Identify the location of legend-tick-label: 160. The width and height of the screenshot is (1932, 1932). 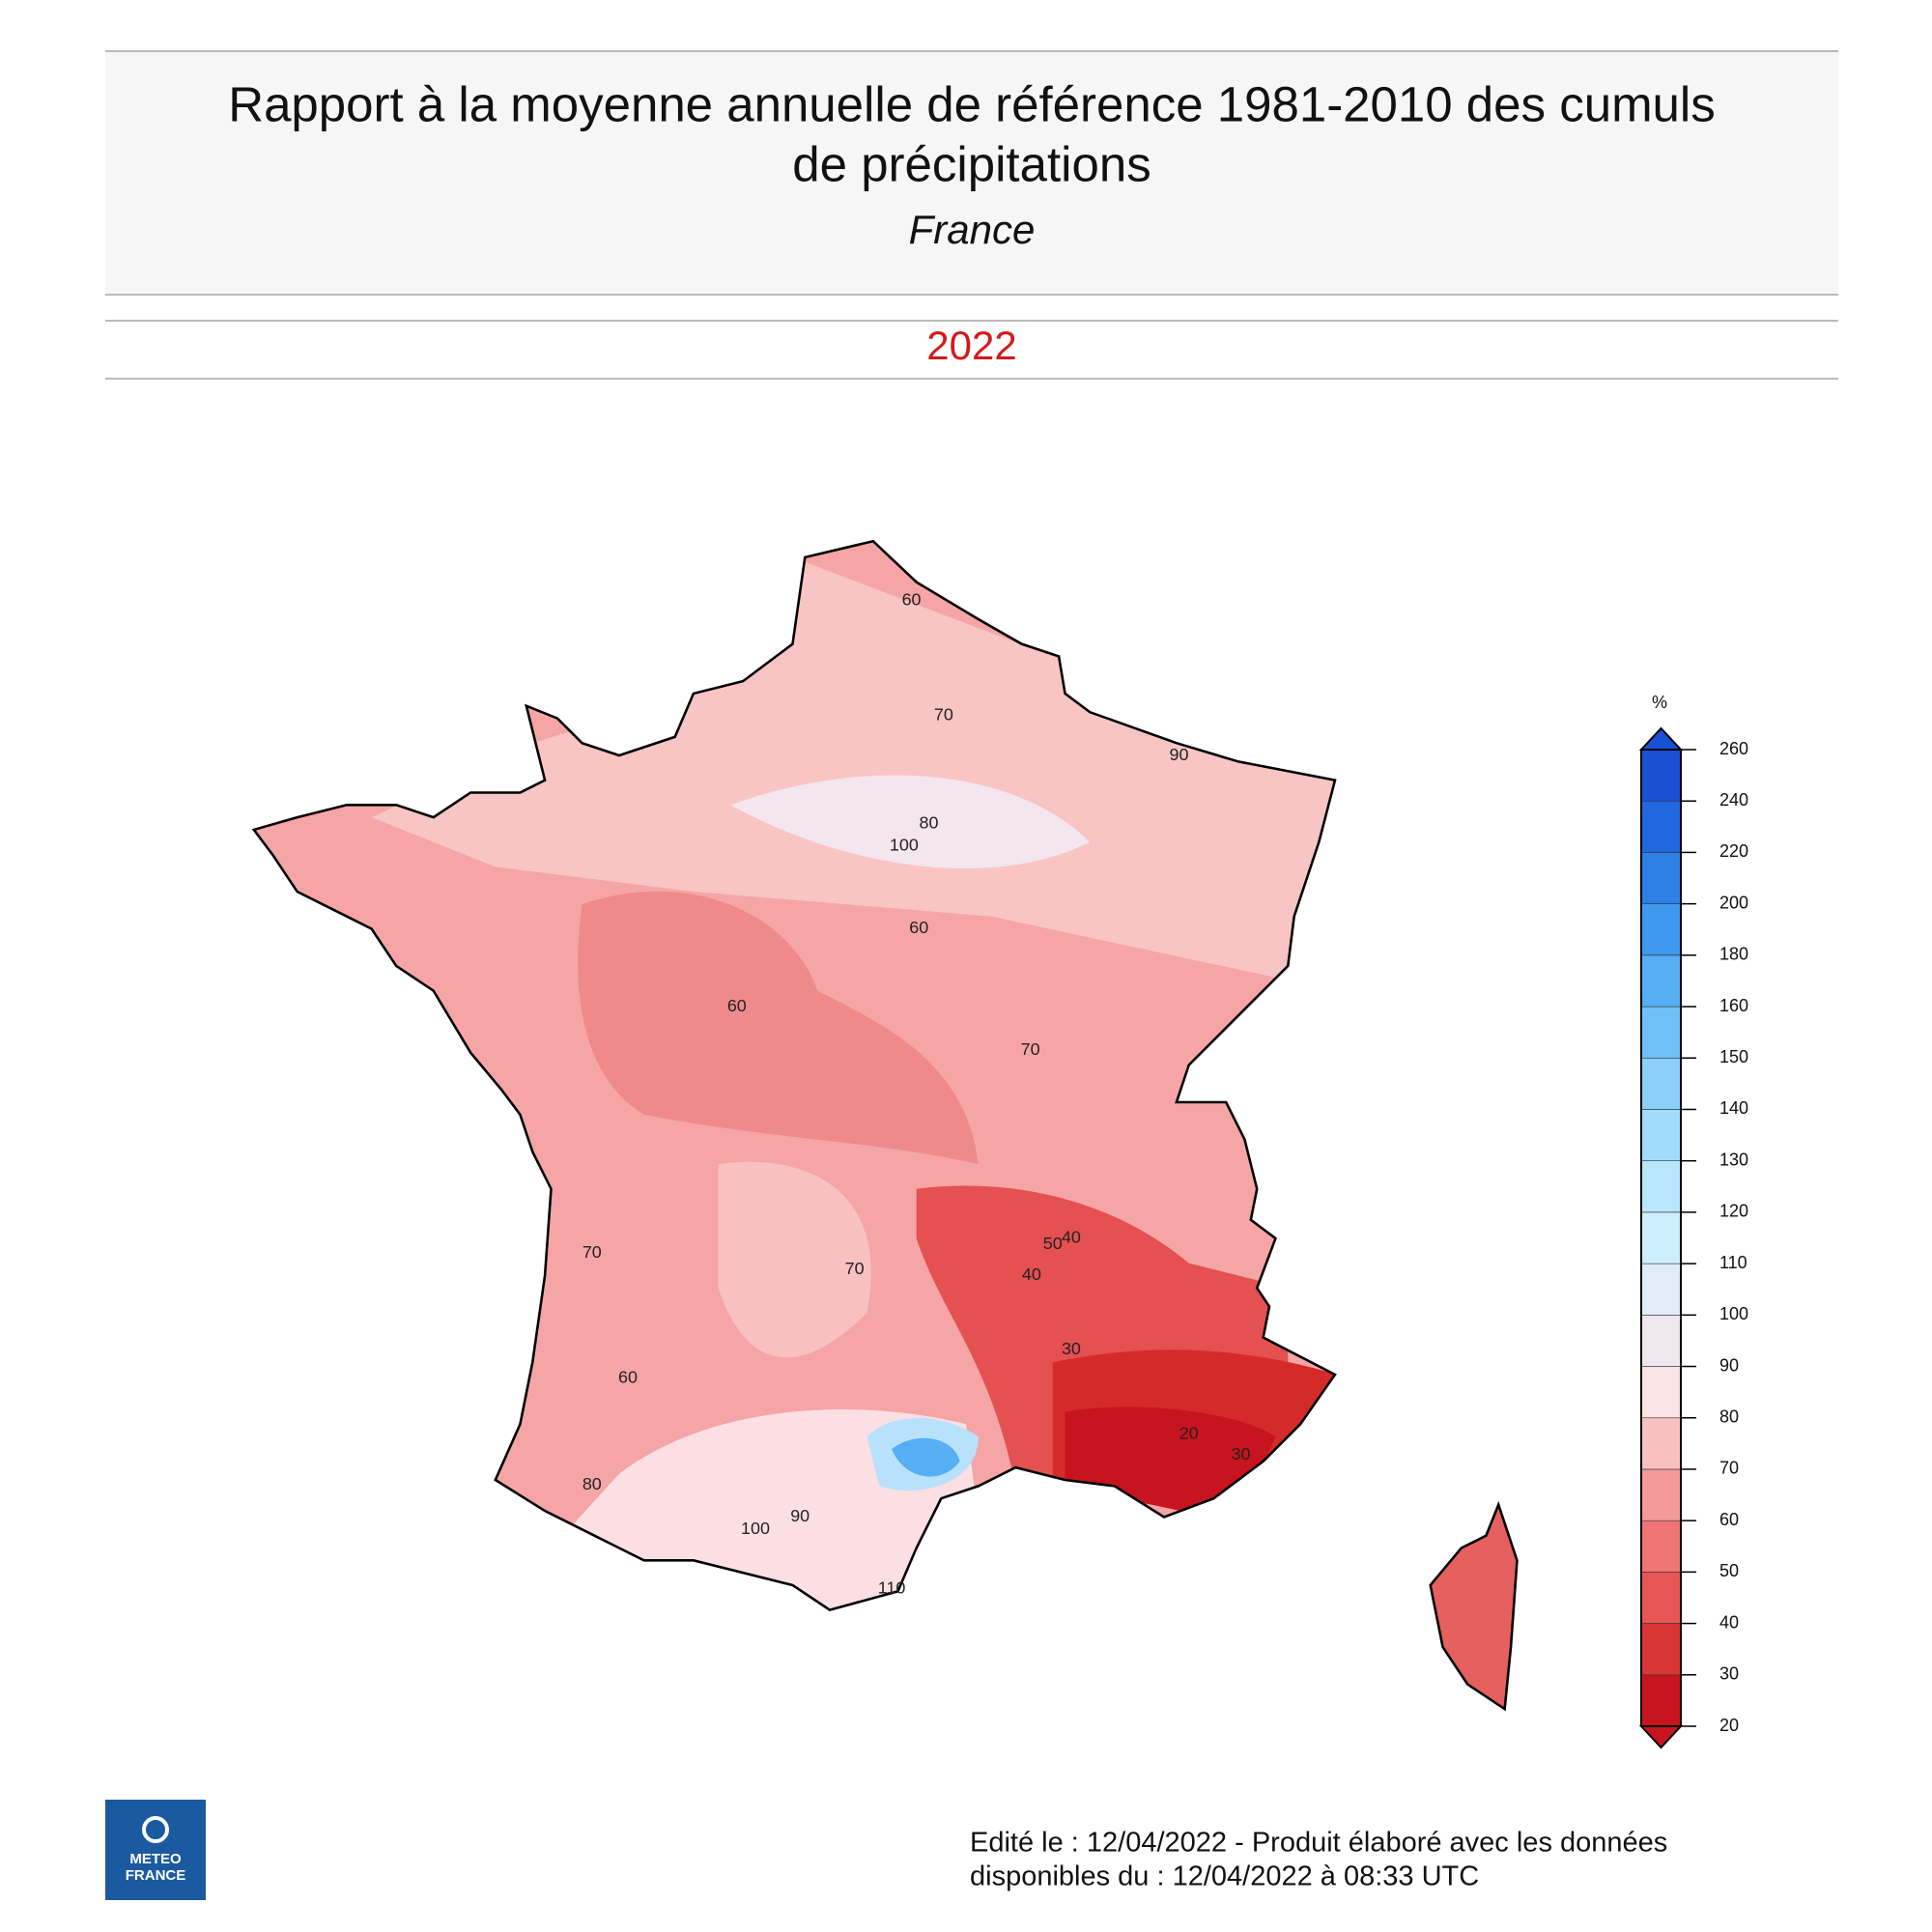
(1733, 1005).